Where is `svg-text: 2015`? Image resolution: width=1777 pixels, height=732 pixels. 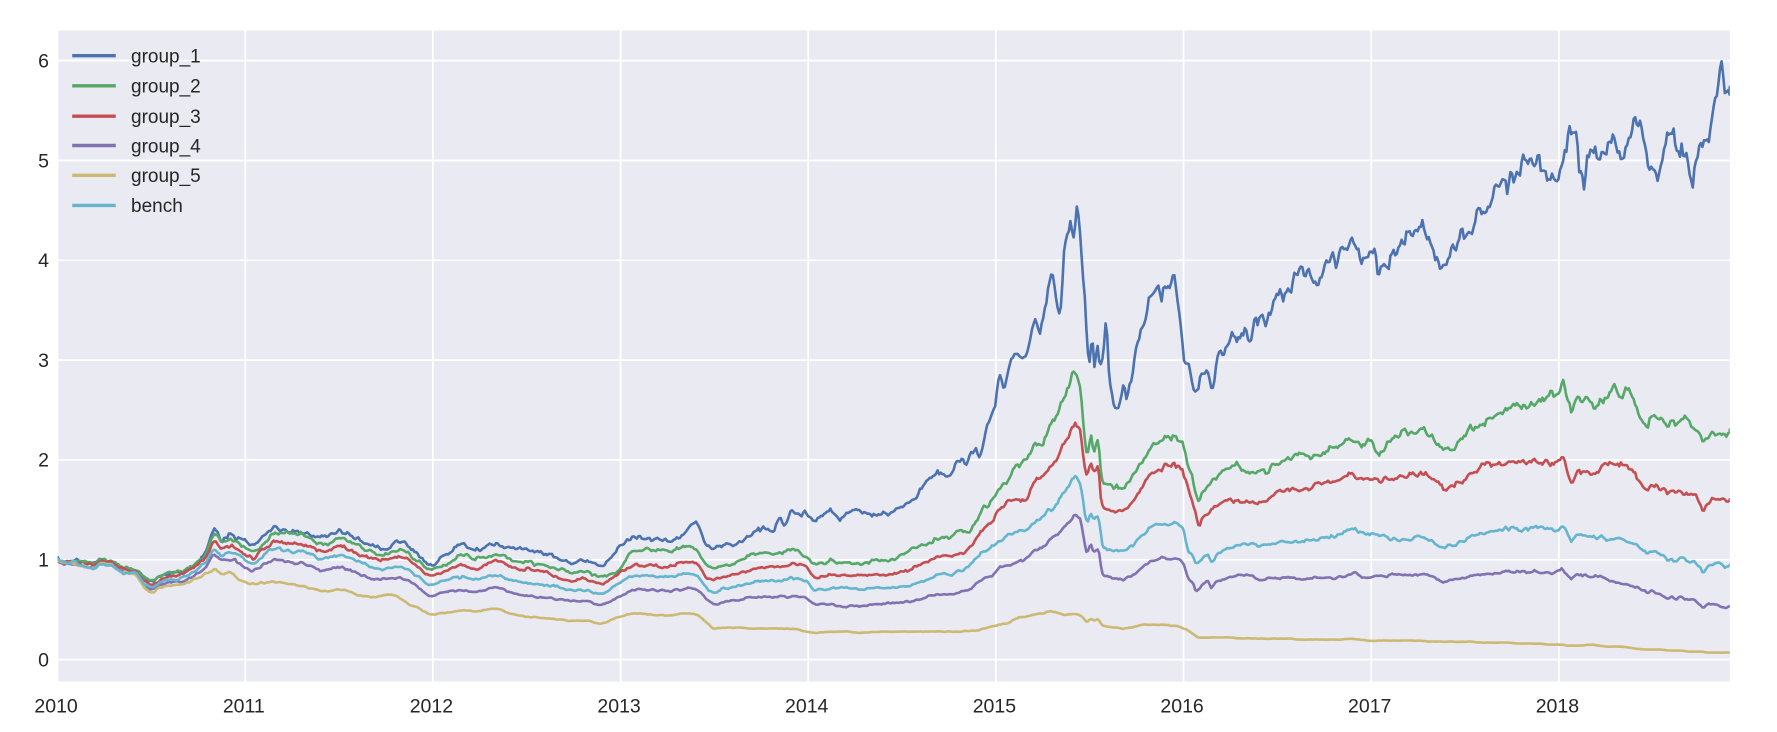
svg-text: 2015 is located at coordinates (995, 707).